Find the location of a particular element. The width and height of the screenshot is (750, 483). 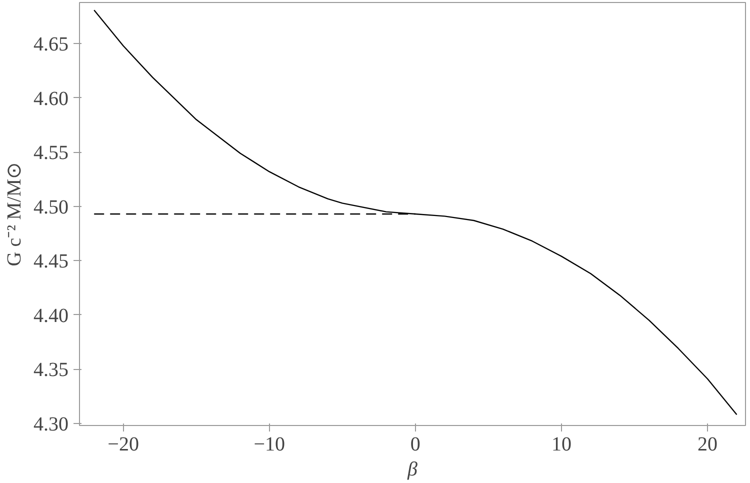

y-tick-label: 4.65 is located at coordinates (51, 45).